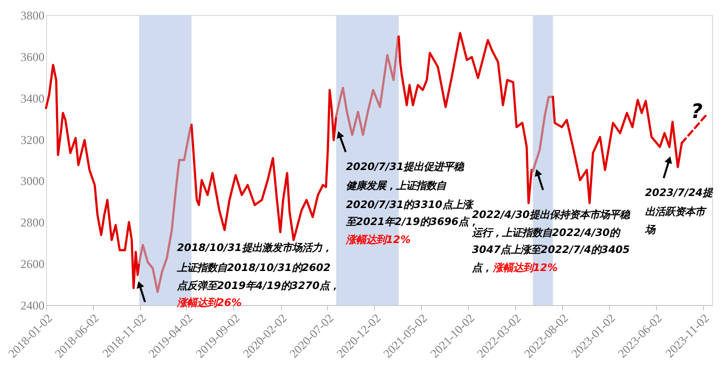 The height and width of the screenshot is (371, 727). What do you see at coordinates (697, 111) in the screenshot?
I see `annotation: ?` at bounding box center [697, 111].